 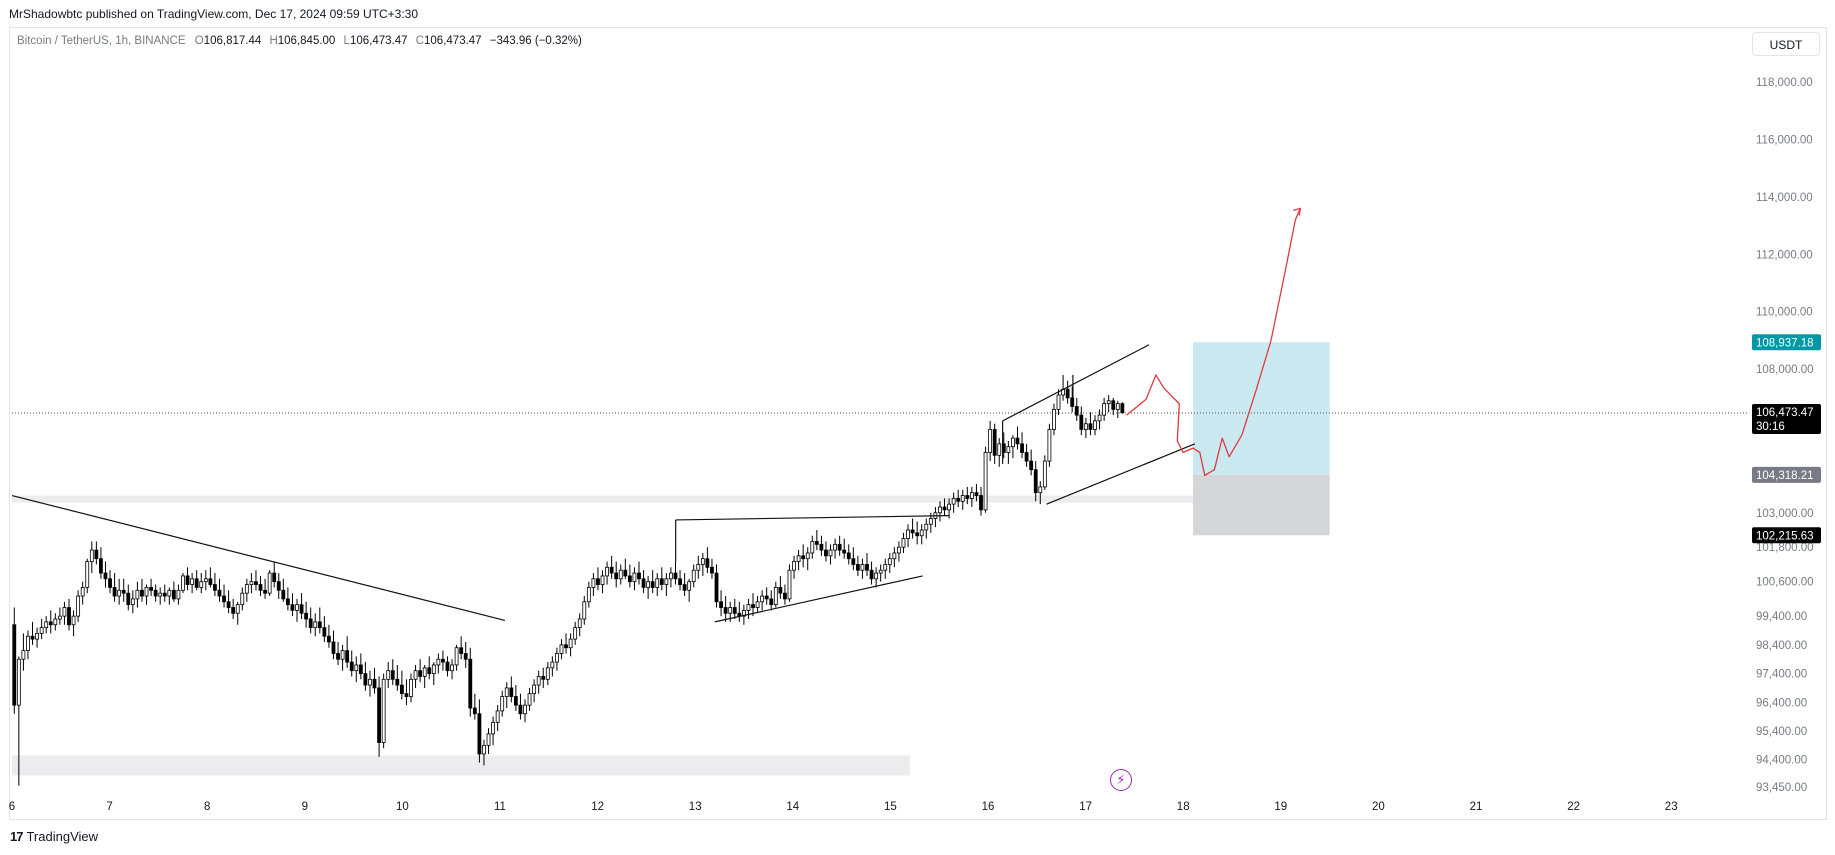 What do you see at coordinates (1785, 476) in the screenshot?
I see `price-badge-label: 104,318.21` at bounding box center [1785, 476].